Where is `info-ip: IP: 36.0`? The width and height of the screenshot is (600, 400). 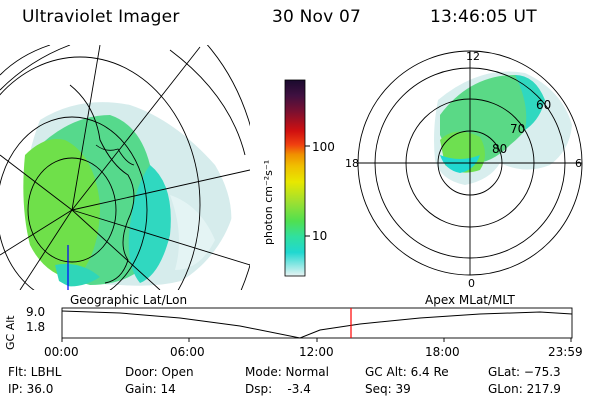
info-ip: IP: 36.0 is located at coordinates (31, 389).